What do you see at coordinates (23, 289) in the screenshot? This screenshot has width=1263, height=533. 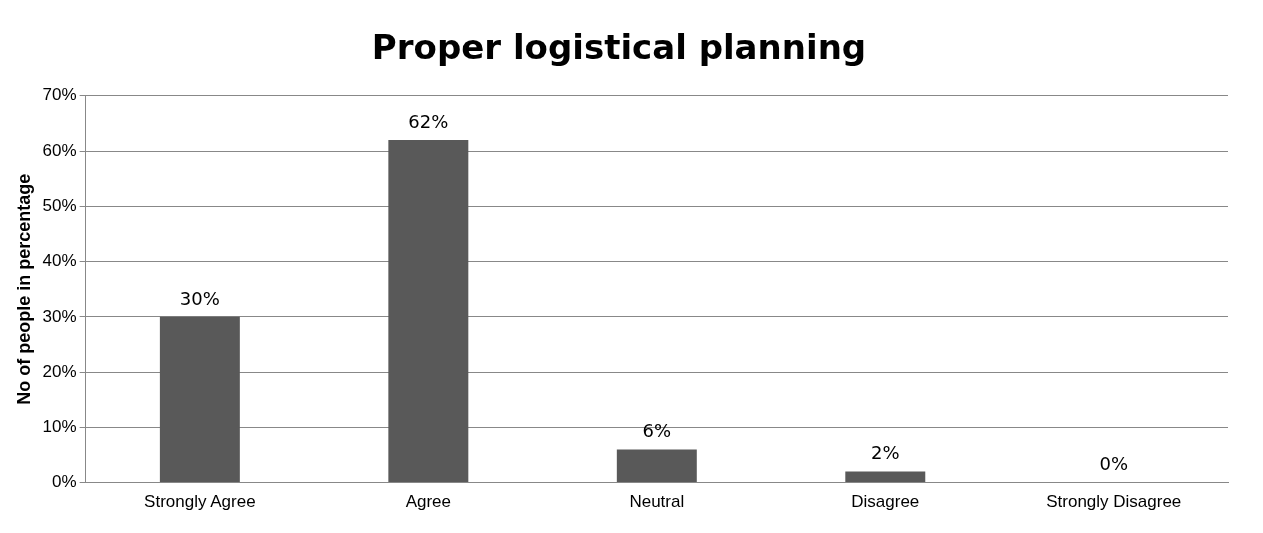 I see `y-axis-title: No of people in percentage` at bounding box center [23, 289].